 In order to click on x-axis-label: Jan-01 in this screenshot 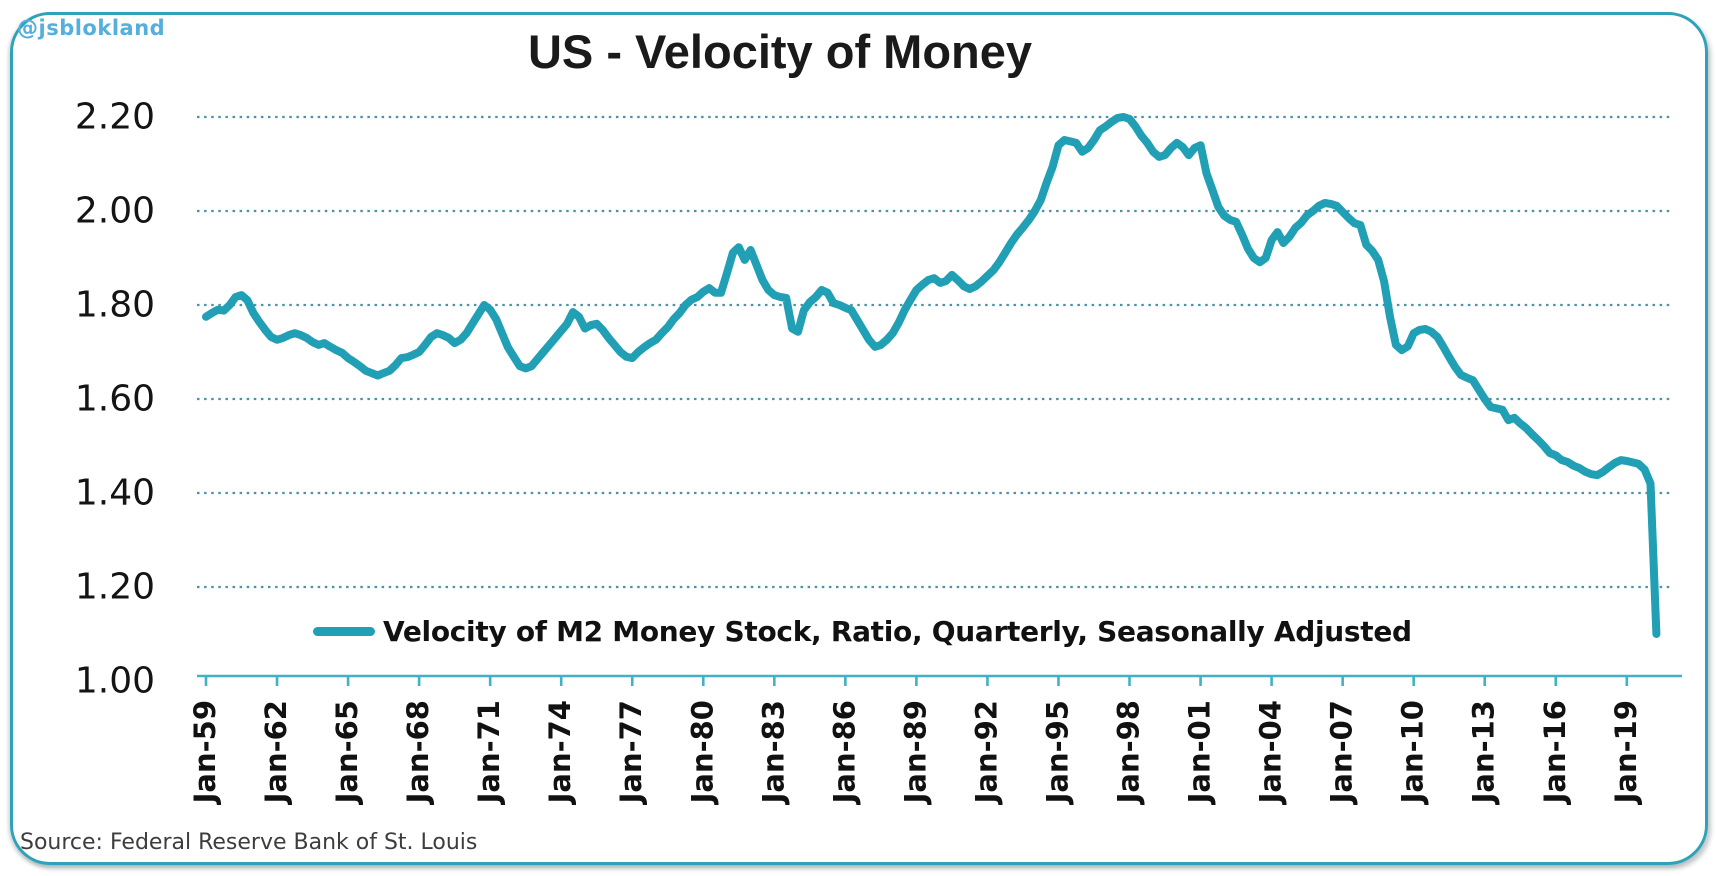, I will do `click(1200, 752)`.